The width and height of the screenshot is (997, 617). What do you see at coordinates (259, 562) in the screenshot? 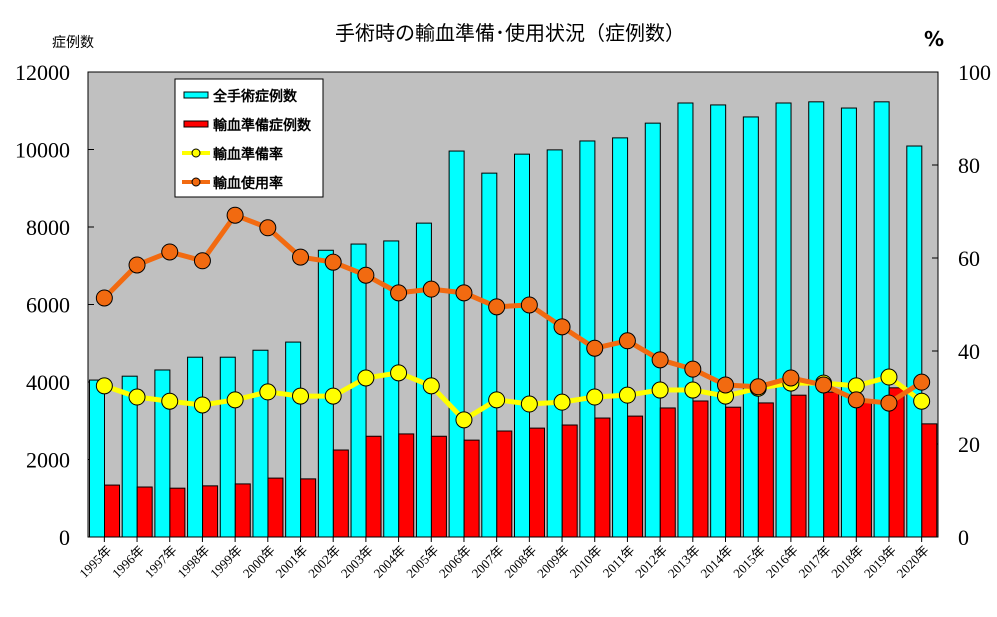
I see `x-tick-label: 2000年` at bounding box center [259, 562].